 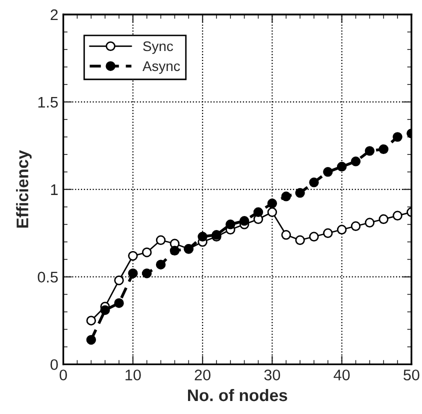 I want to click on y-tick-label: 1, so click(x=54, y=189).